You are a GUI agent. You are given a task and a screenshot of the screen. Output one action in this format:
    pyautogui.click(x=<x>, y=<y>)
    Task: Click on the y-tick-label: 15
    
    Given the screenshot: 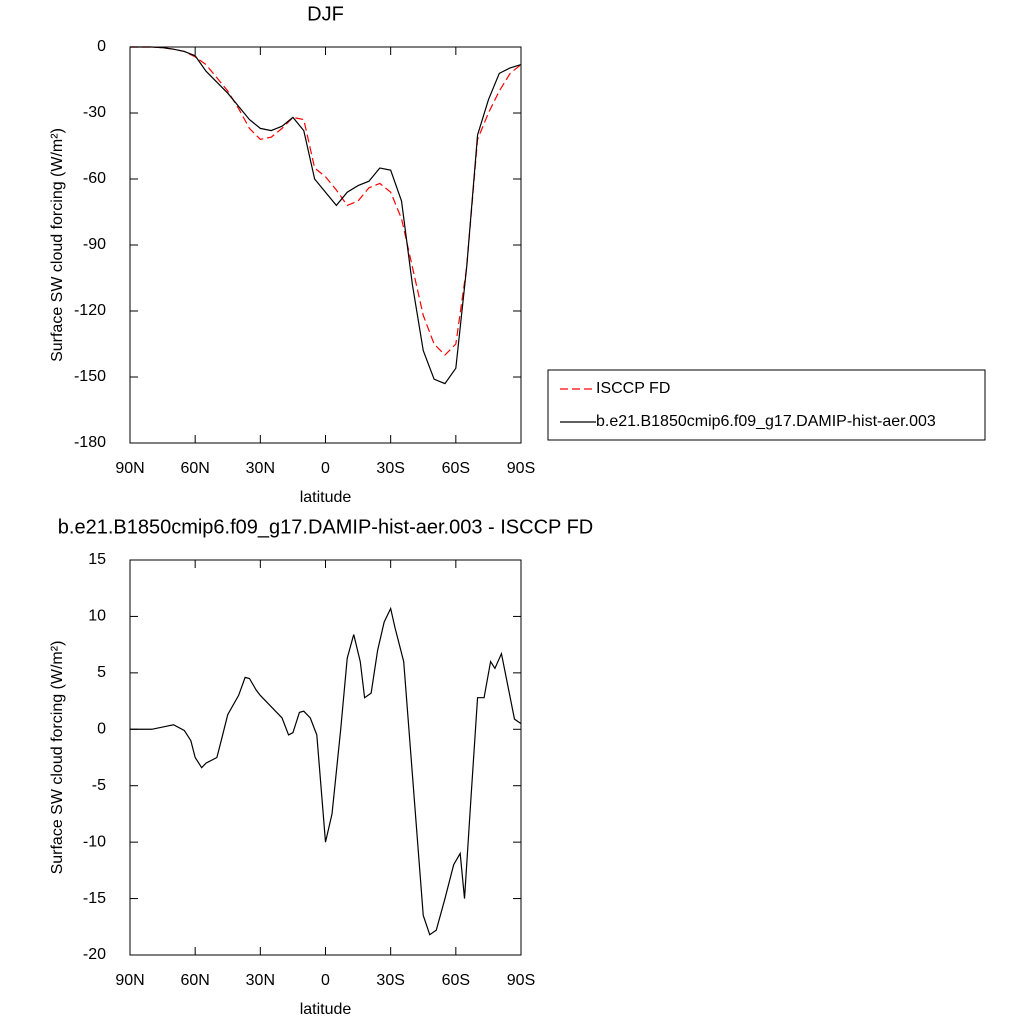 What is the action you would take?
    pyautogui.click(x=97, y=559)
    